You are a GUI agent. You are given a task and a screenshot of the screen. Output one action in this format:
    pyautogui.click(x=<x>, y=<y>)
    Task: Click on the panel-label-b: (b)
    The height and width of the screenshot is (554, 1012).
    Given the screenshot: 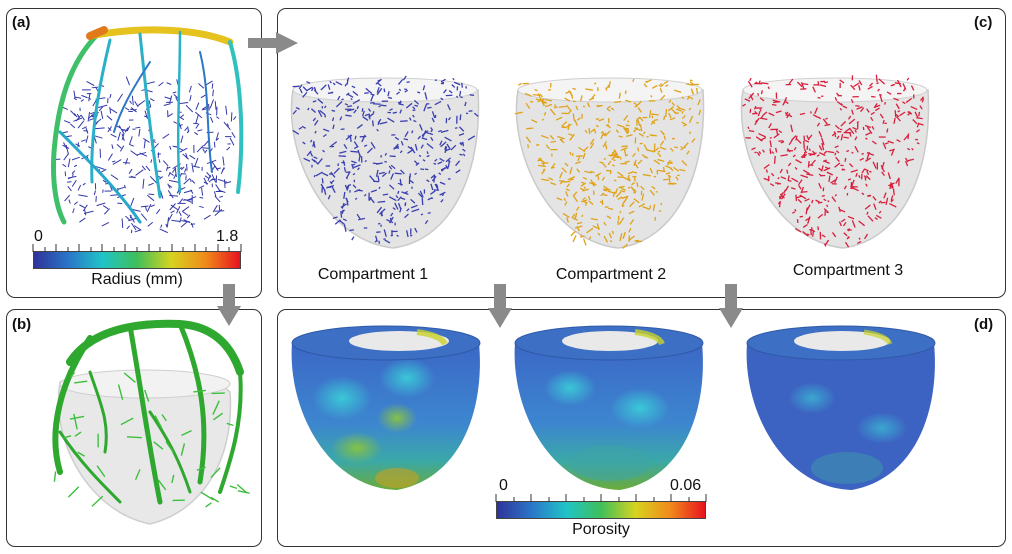 What is the action you would take?
    pyautogui.click(x=22, y=324)
    